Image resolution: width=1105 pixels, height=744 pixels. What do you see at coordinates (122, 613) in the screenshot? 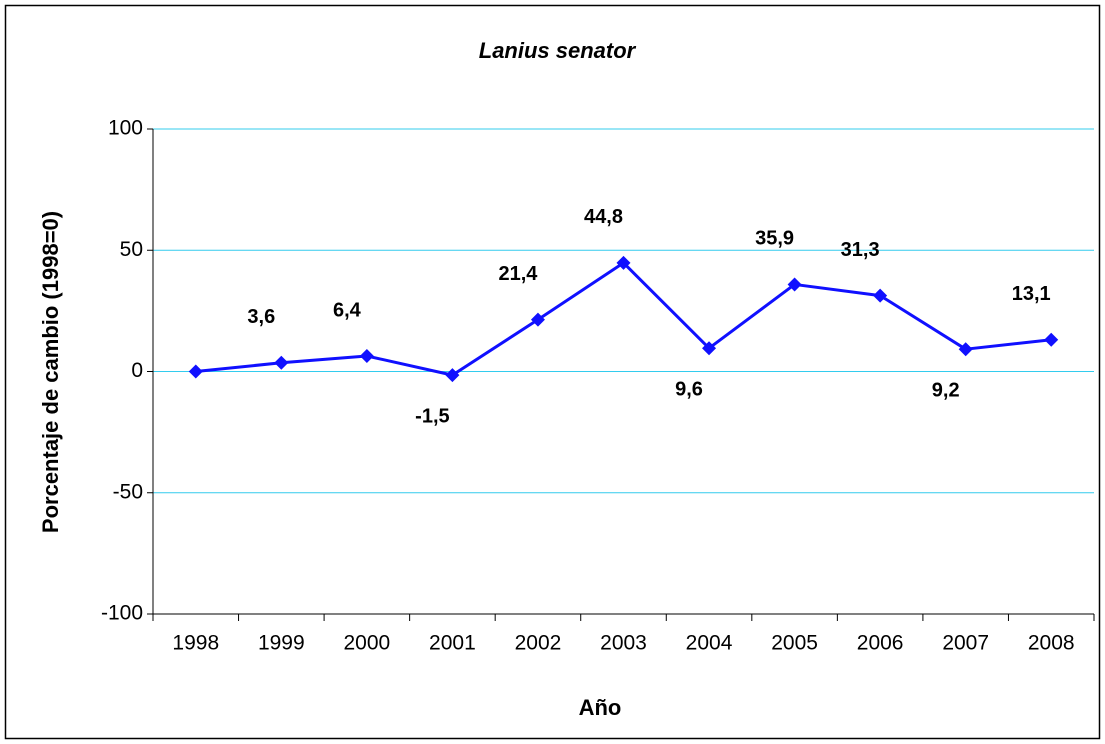
I see `y-tick-label: -100` at bounding box center [122, 613].